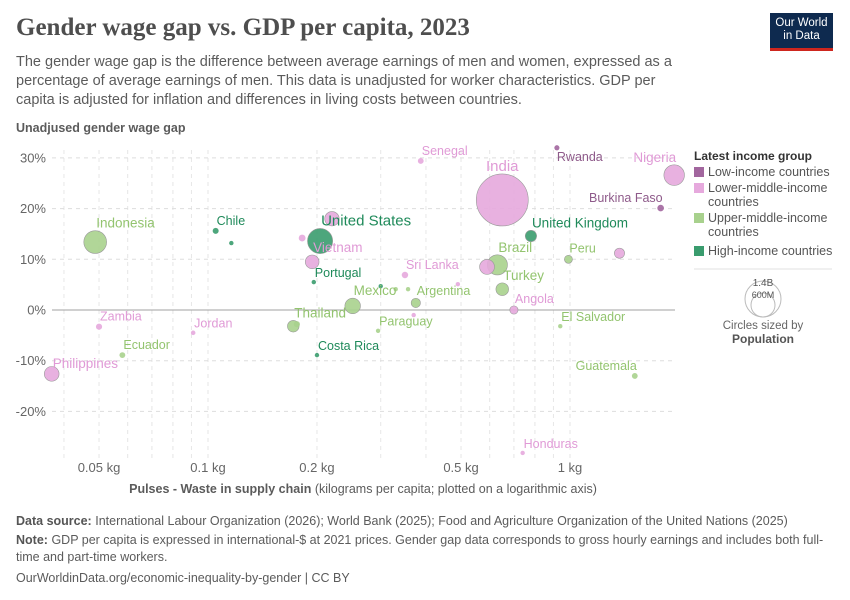 This screenshot has width=850, height=600. Describe the element at coordinates (101, 128) in the screenshot. I see `y-axis-label: Unadjused gender wage gap` at that location.